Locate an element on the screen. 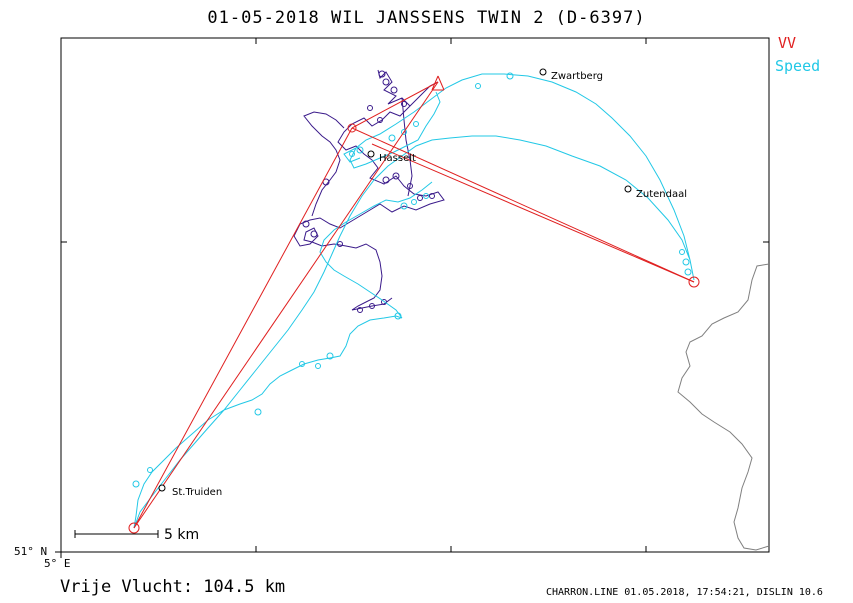  country-border is located at coordinates (723, 407).